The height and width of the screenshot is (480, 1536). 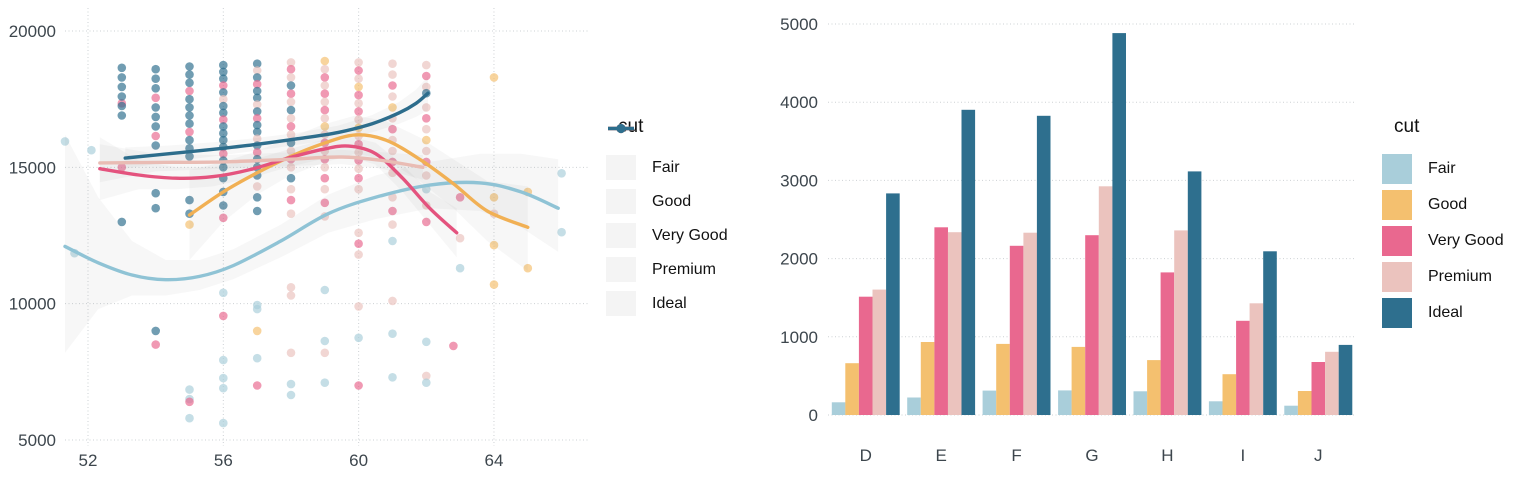 What do you see at coordinates (914, 406) in the screenshot?
I see `bar-E-fair` at bounding box center [914, 406].